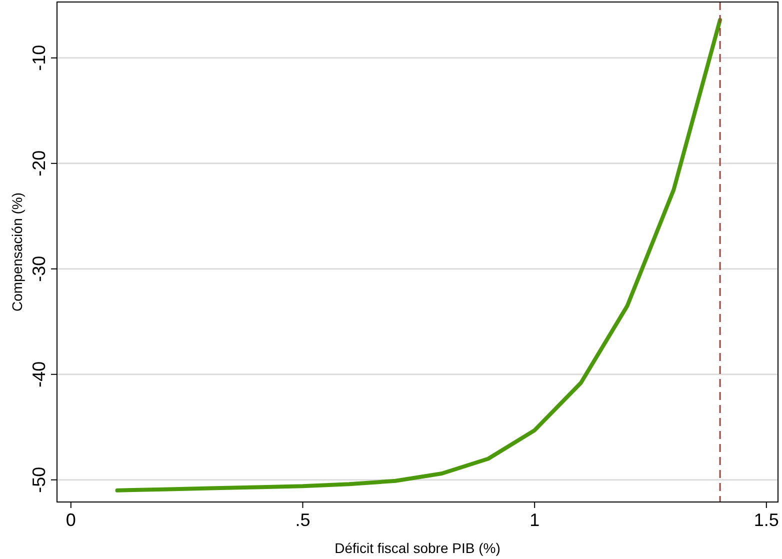 The height and width of the screenshot is (559, 782). Describe the element at coordinates (766, 520) in the screenshot. I see `x-tick-label: 1.5` at that location.